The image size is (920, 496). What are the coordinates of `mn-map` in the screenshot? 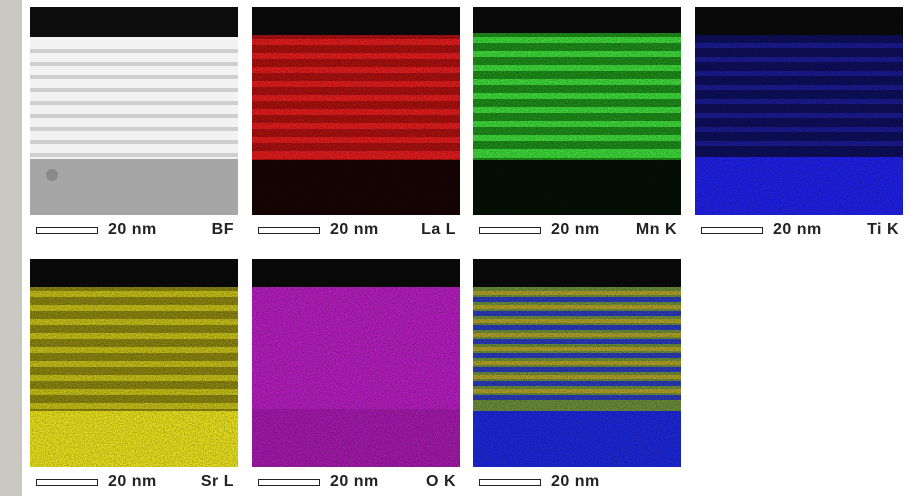 It's located at (577, 111).